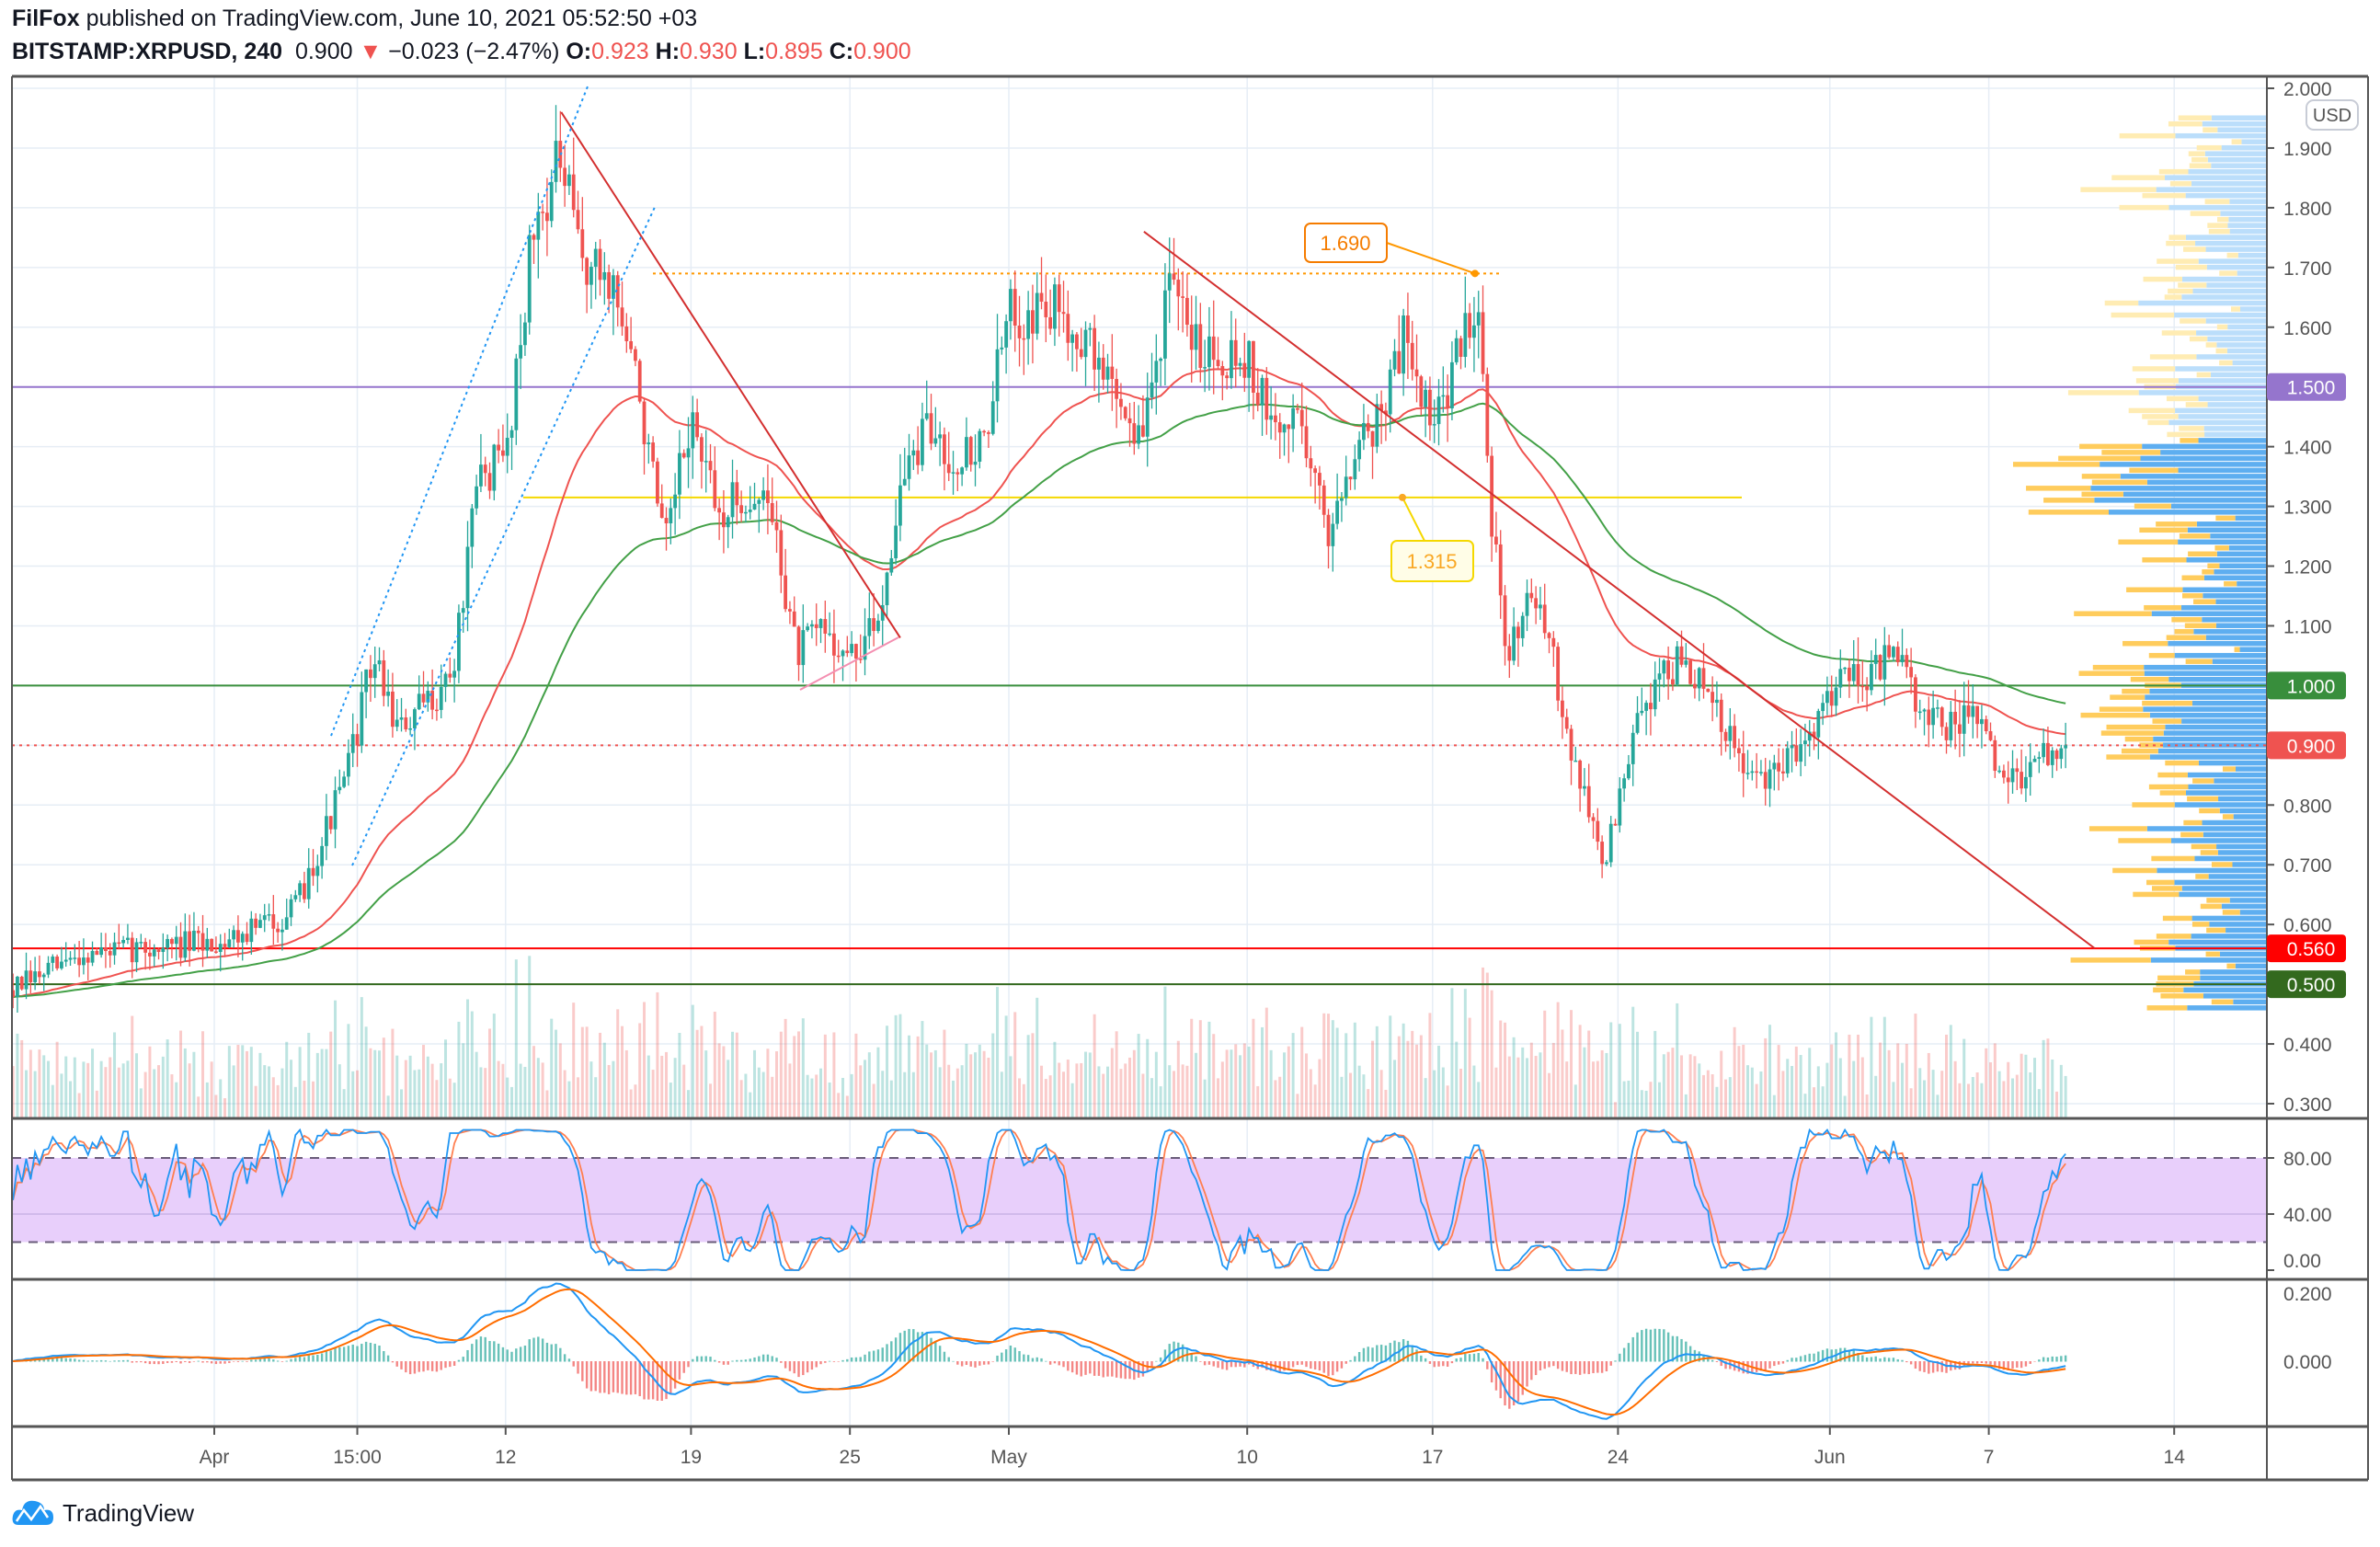 This screenshot has width=2380, height=1547. I want to click on price-level-label: 0.500, so click(2311, 985).